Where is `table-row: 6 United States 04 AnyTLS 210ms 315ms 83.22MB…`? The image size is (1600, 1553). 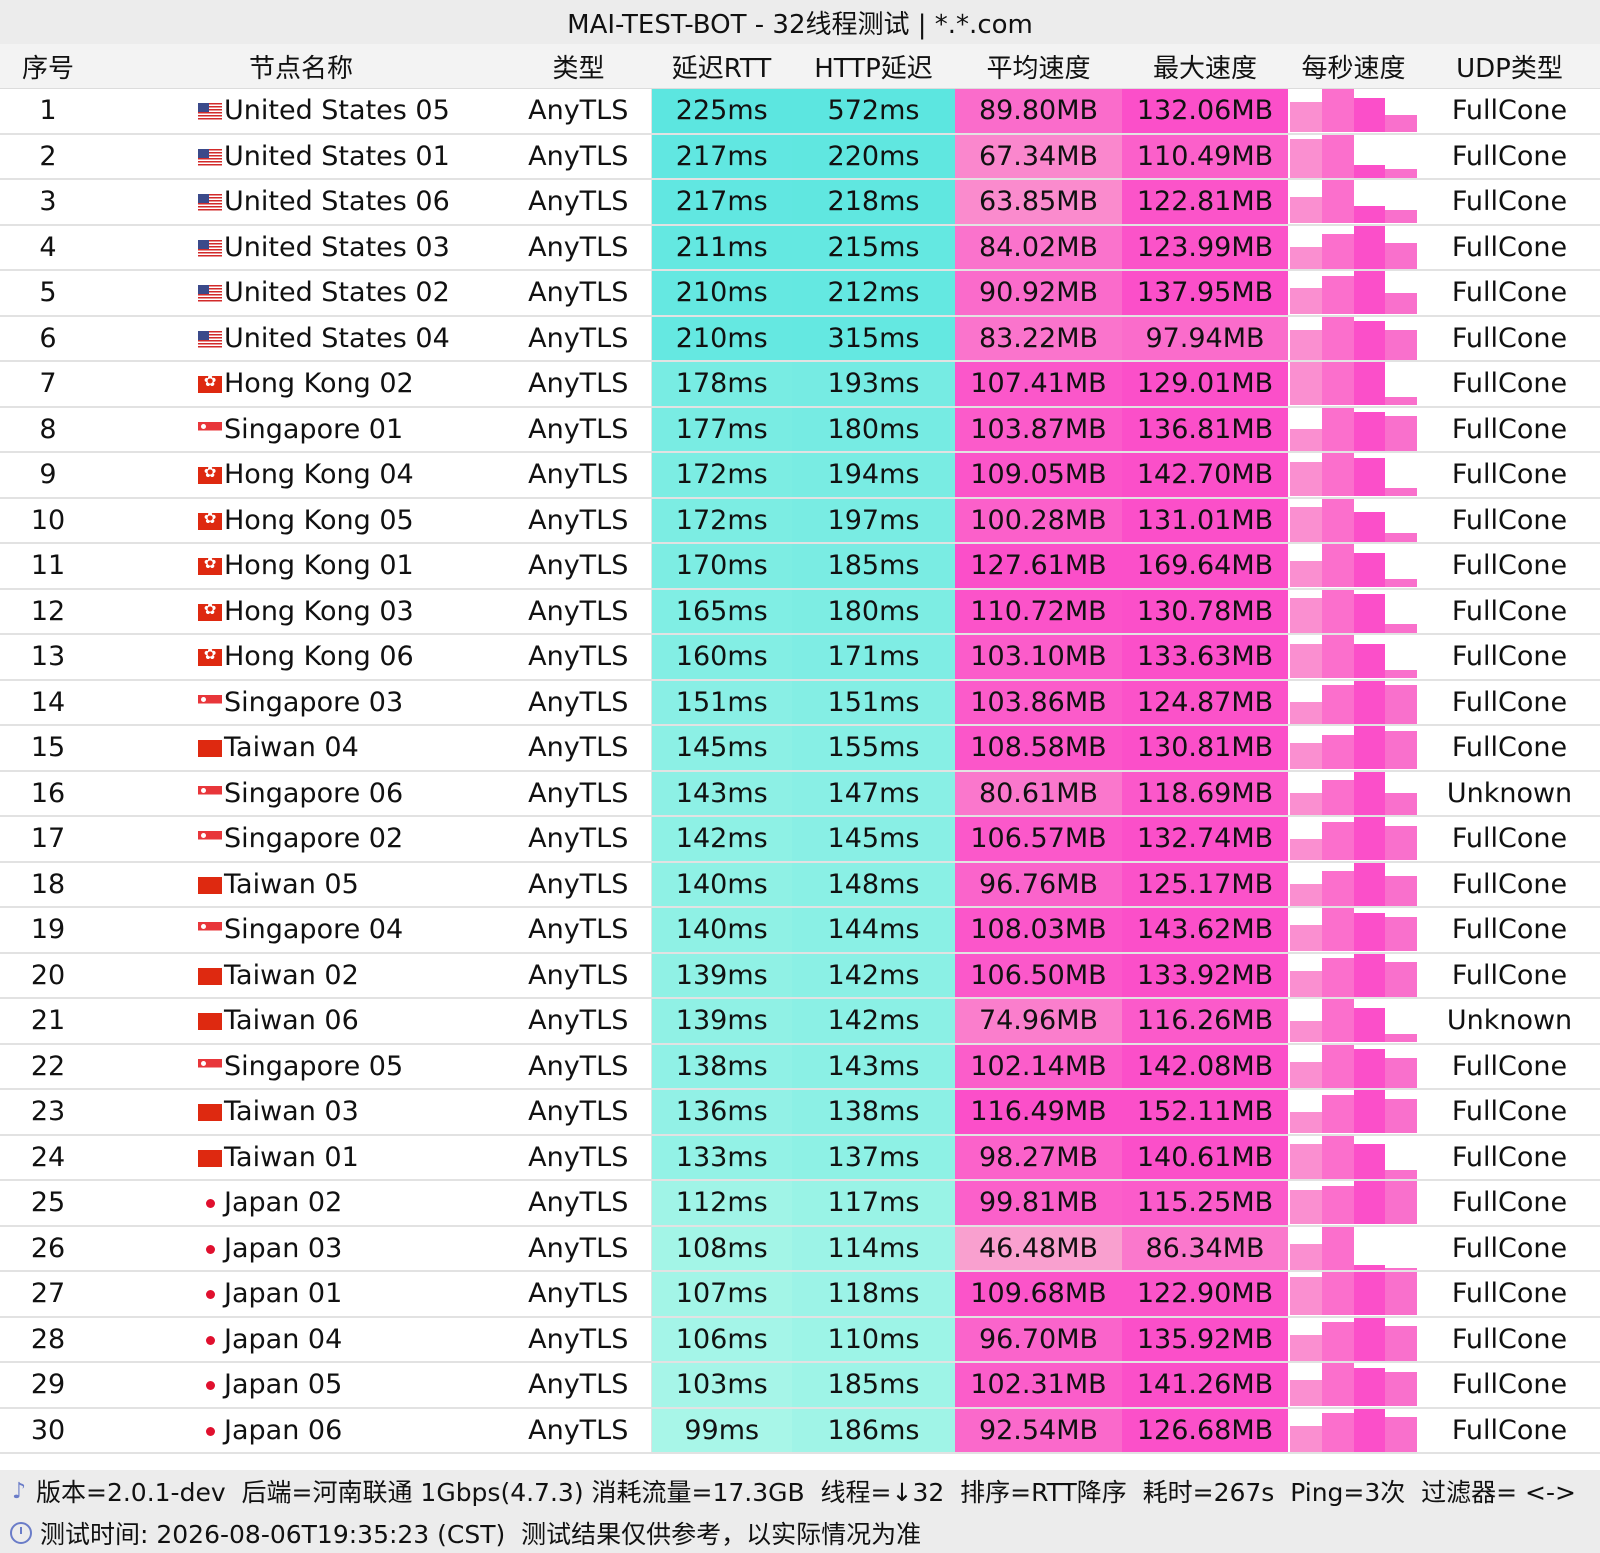 table-row: 6 United States 04 AnyTLS 210ms 315ms 83.22MB… is located at coordinates (800, 338).